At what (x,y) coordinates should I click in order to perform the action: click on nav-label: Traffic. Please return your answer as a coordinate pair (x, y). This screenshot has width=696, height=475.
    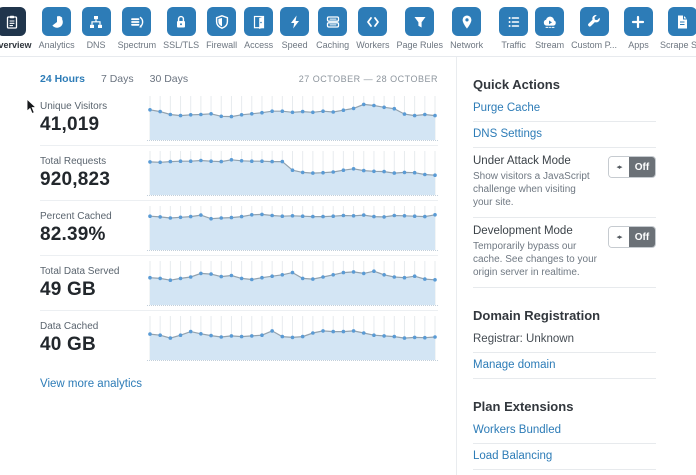
    Looking at the image, I should click on (513, 45).